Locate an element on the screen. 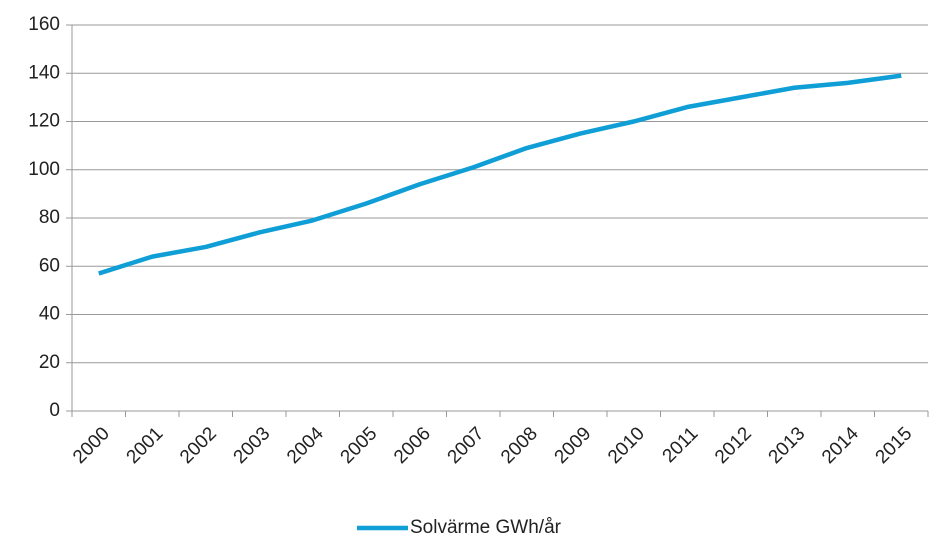 The width and height of the screenshot is (930, 543). x-tick-label: 2013 is located at coordinates (787, 445).